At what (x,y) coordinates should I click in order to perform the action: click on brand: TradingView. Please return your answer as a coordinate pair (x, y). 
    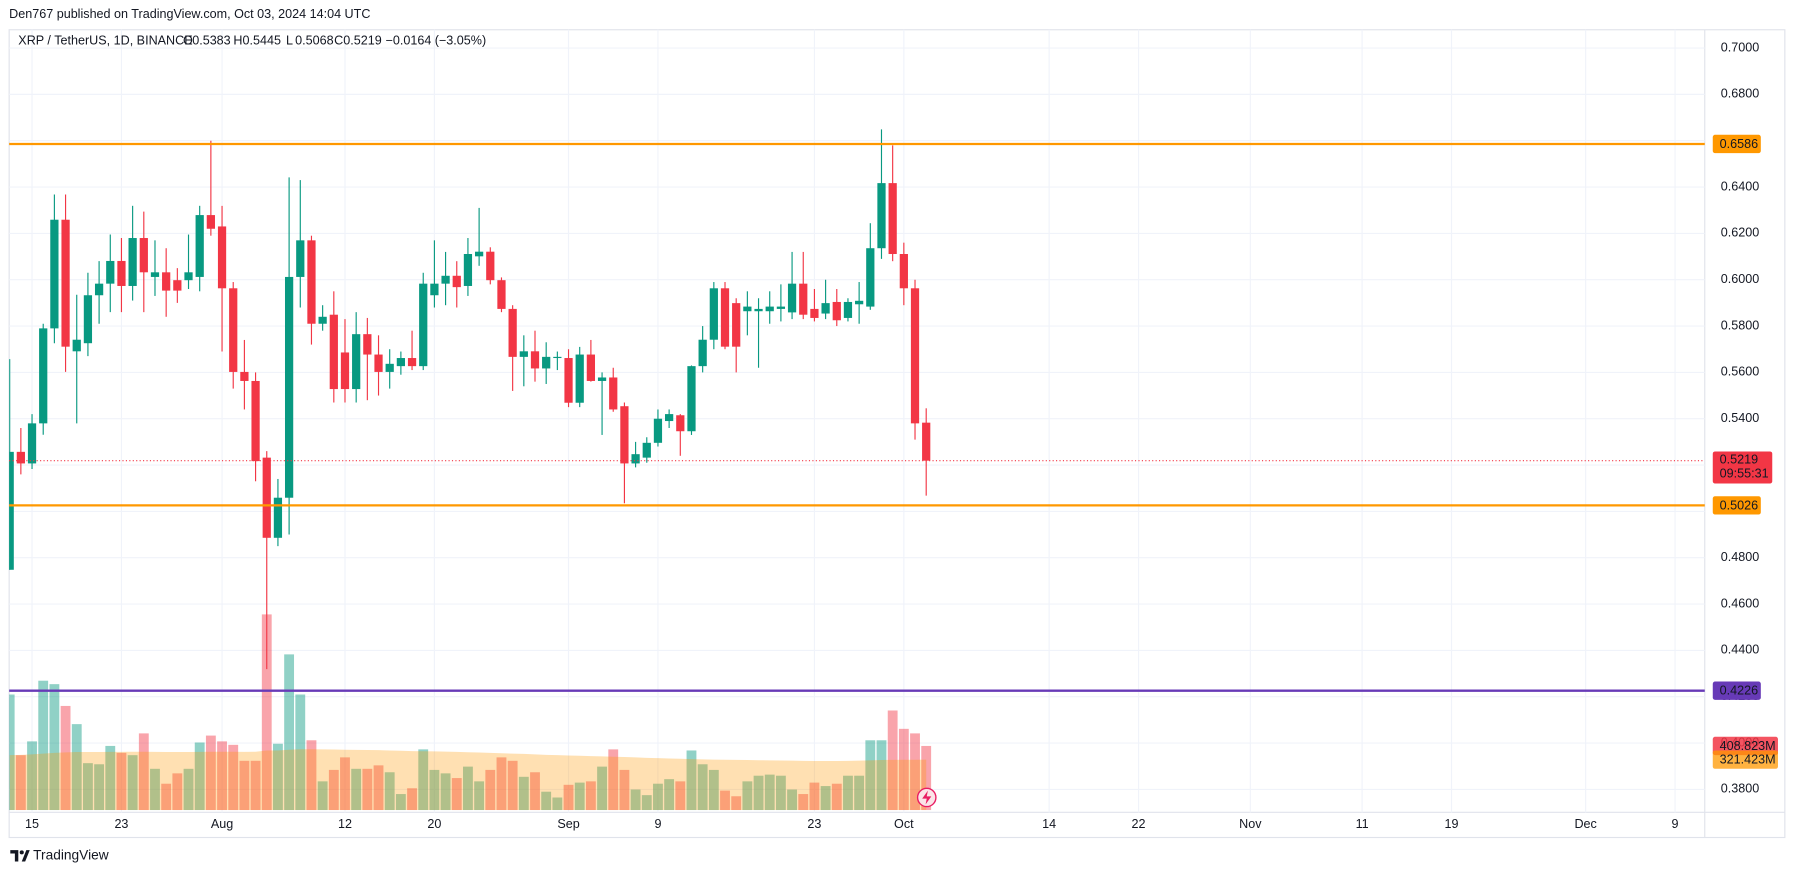
    Looking at the image, I should click on (59, 854).